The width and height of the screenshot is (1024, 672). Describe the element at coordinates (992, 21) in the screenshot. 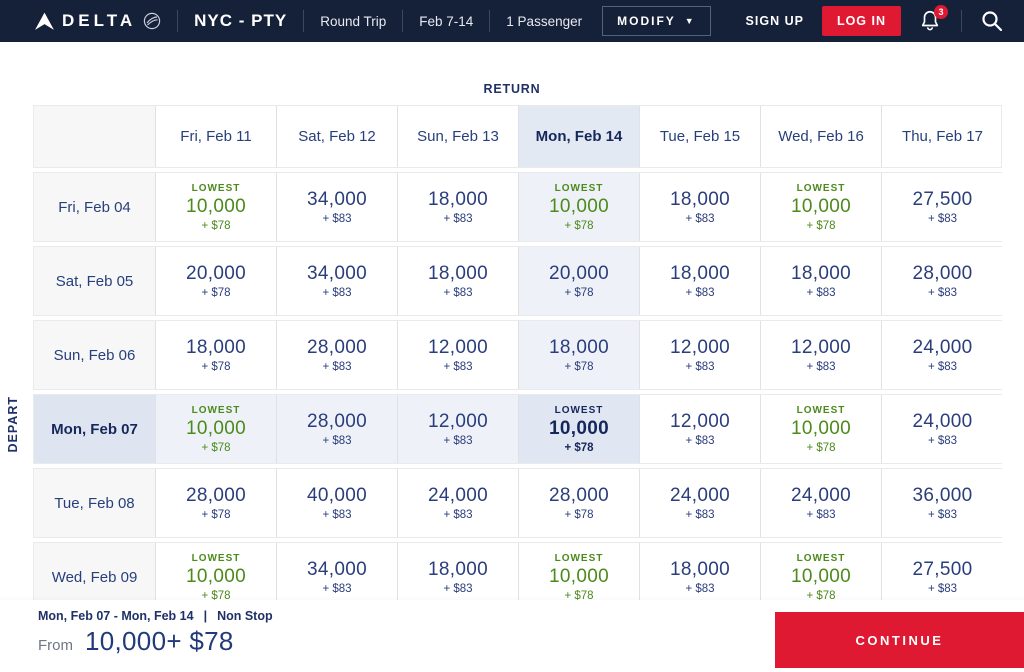

I see `search-icon` at that location.